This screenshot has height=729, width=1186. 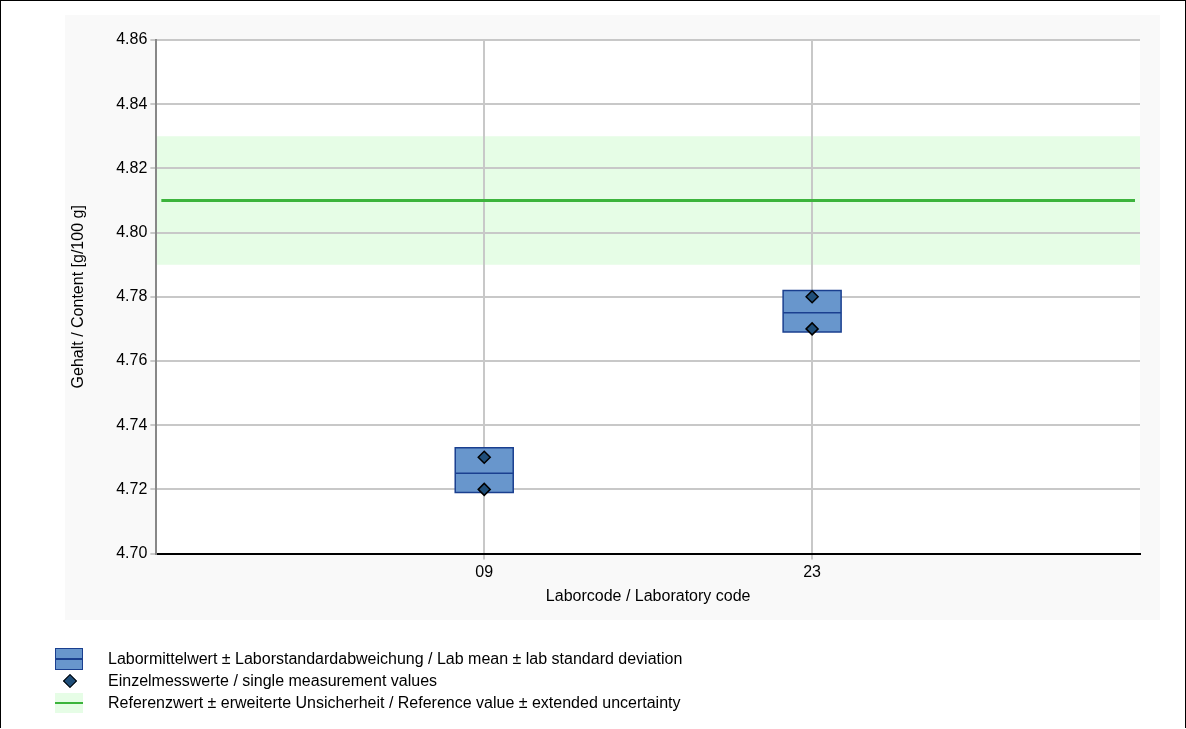 I want to click on y-tick-label: 4.86, so click(x=132, y=39).